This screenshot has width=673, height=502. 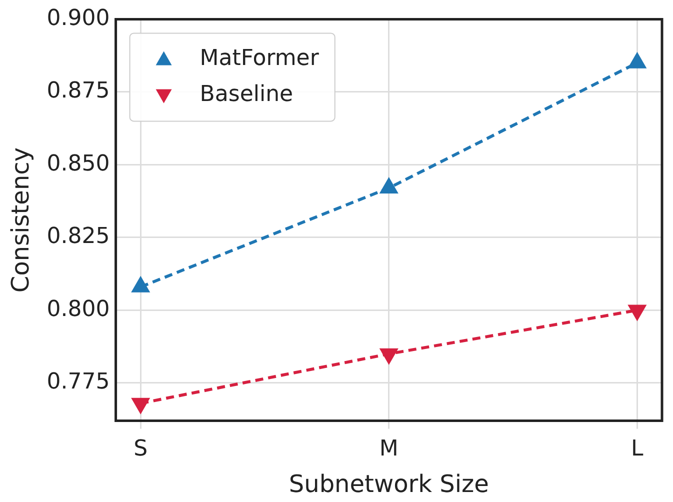 I want to click on x-axis-title: Subnetwork Size, so click(x=388, y=484).